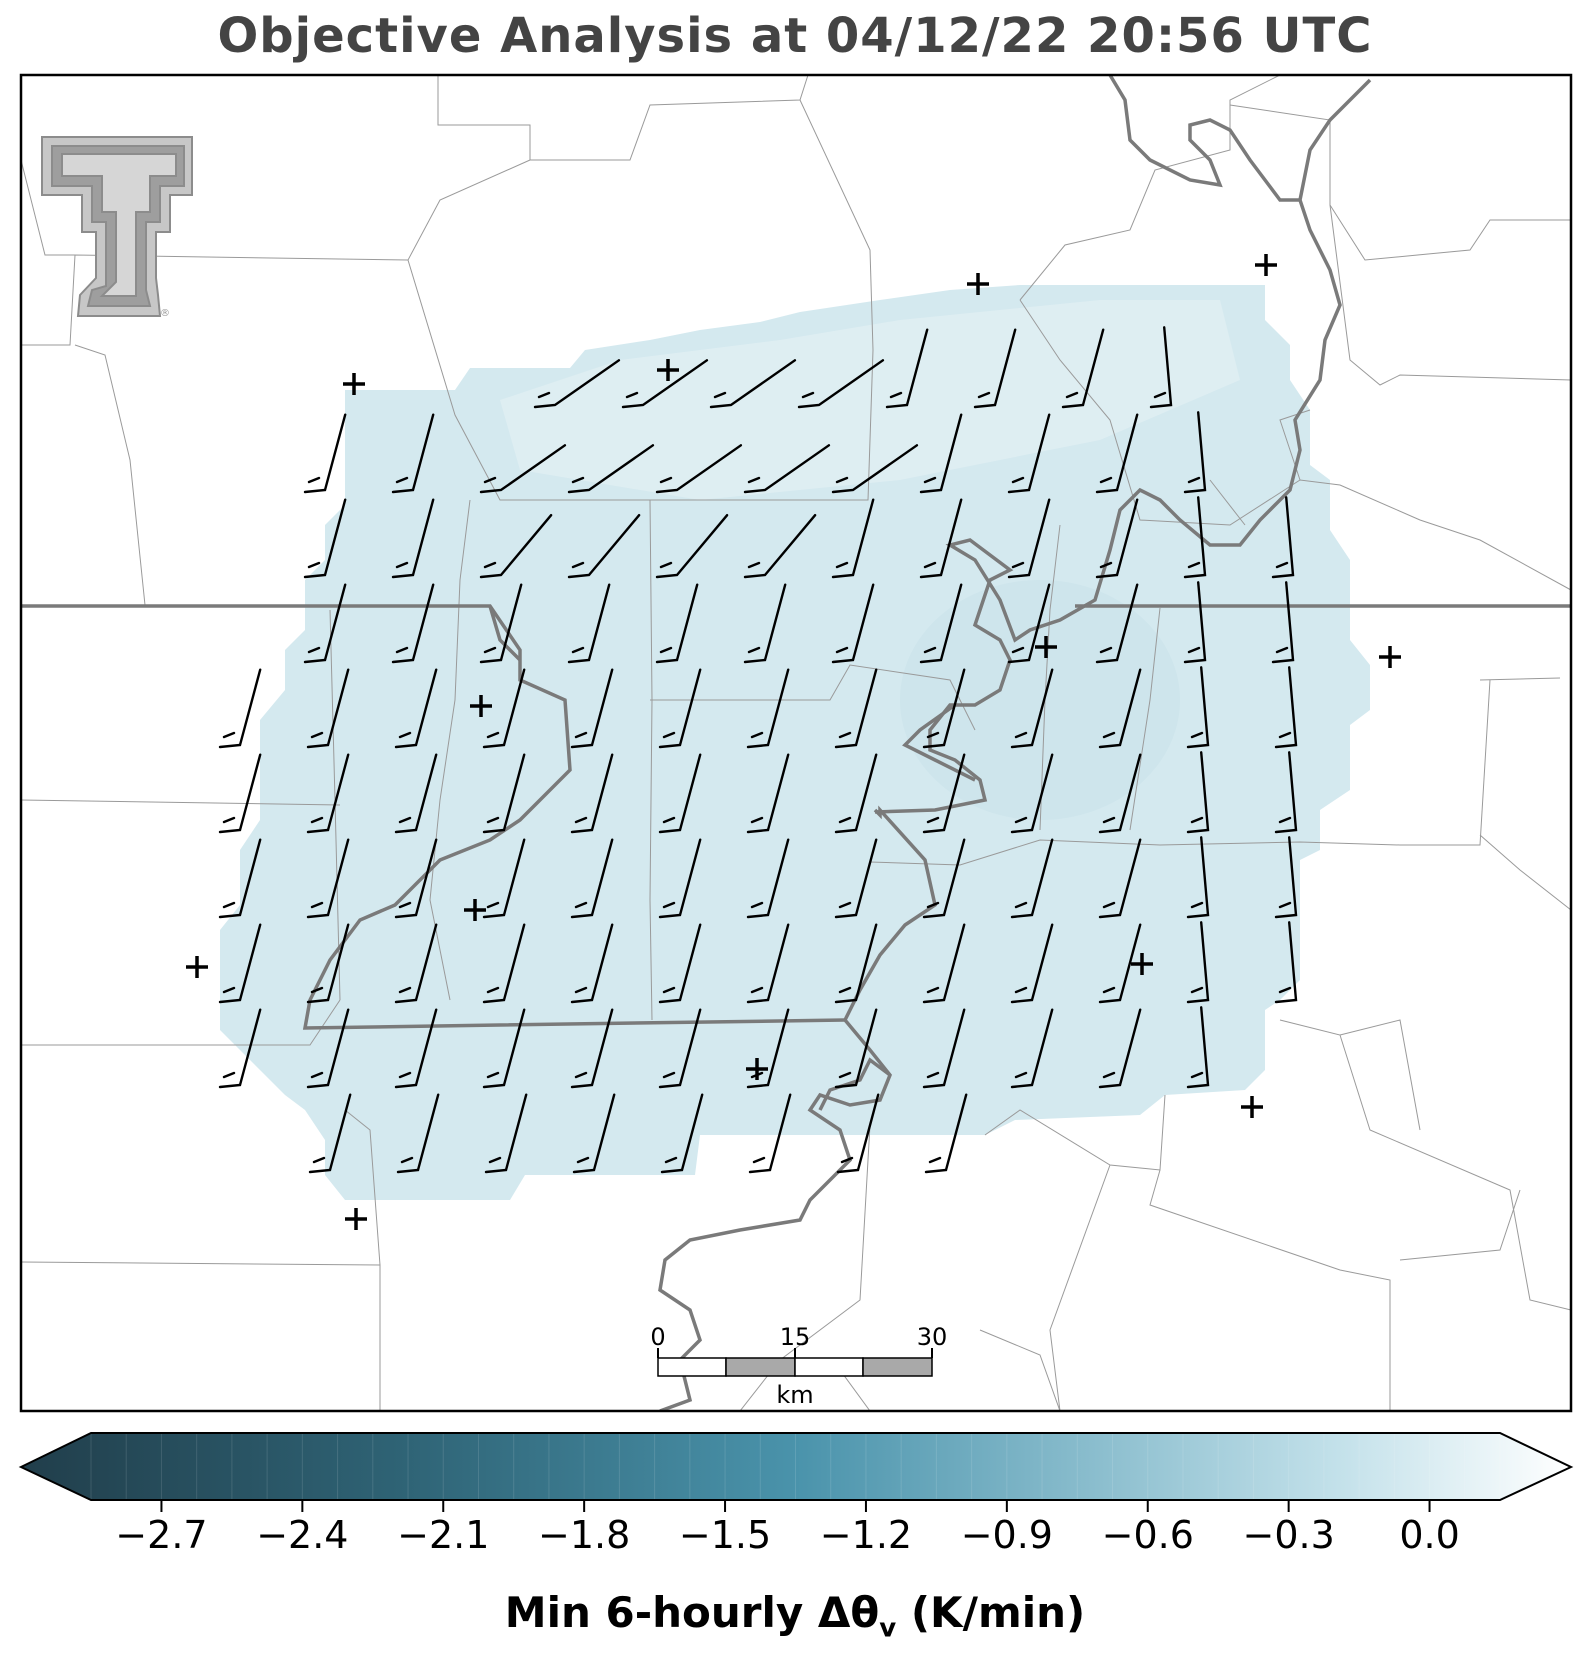  I want to click on colorbar-tick-label: 0.0, so click(1429, 1535).